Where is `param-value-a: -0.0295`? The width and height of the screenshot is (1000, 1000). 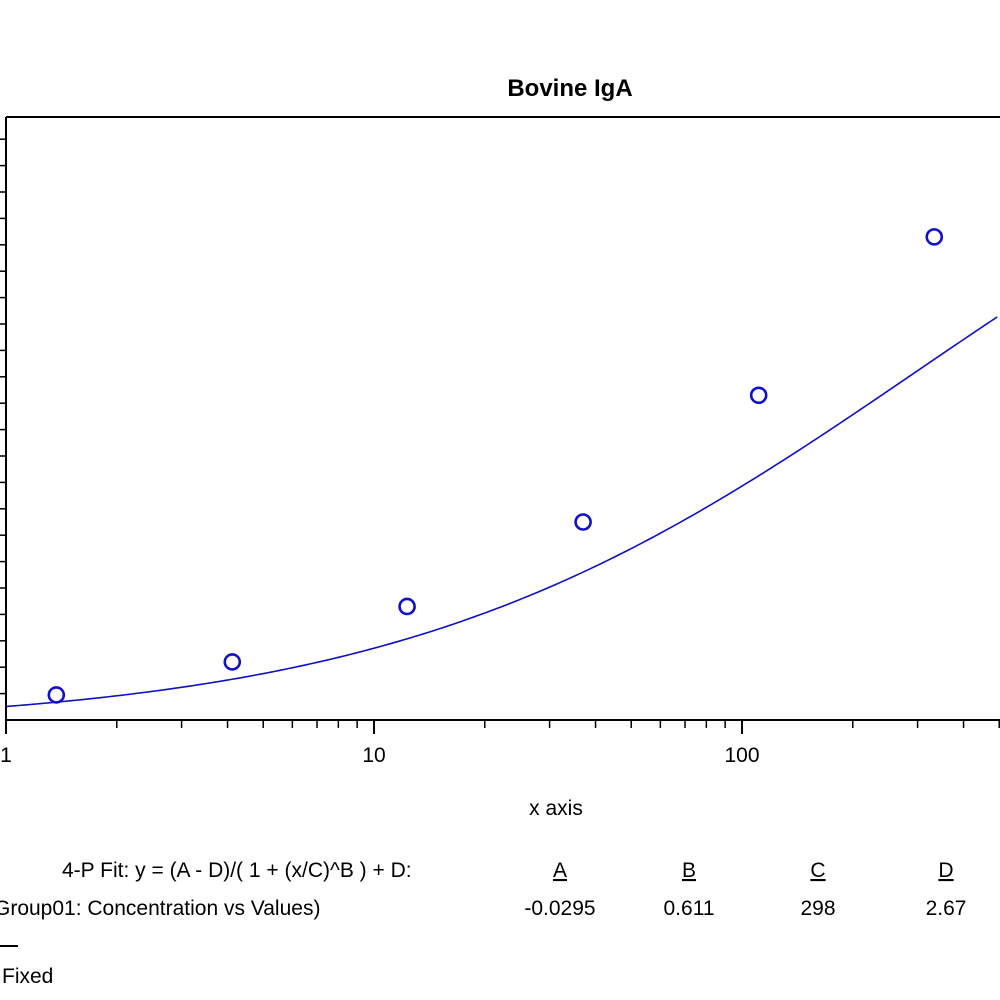
param-value-a: -0.0295 is located at coordinates (559, 908).